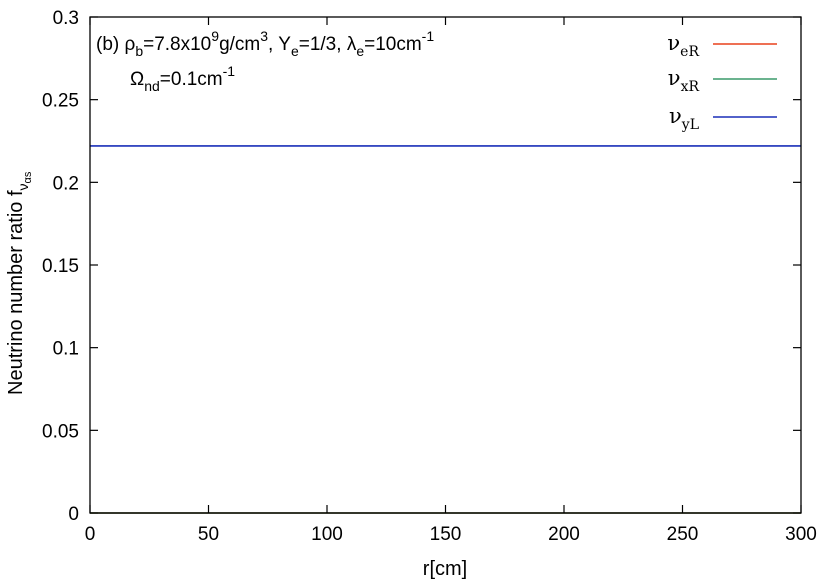  I want to click on x-tick-label: 50, so click(208, 534).